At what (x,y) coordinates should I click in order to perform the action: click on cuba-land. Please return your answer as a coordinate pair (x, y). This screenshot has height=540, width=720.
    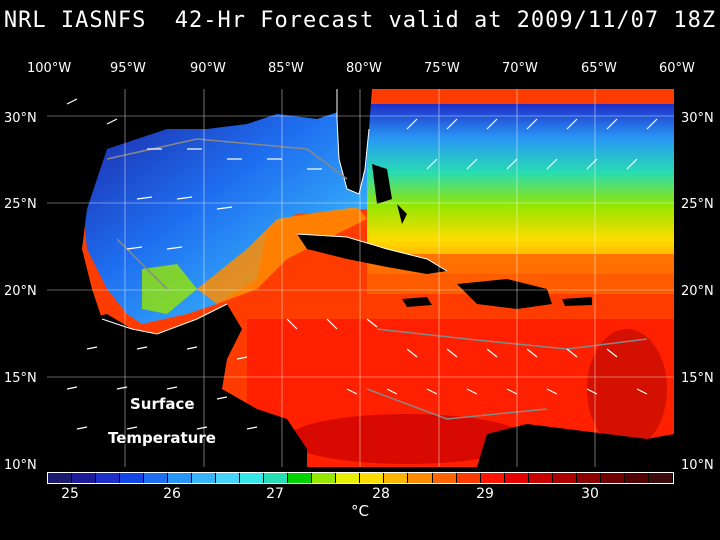
    Looking at the image, I should click on (372, 254).